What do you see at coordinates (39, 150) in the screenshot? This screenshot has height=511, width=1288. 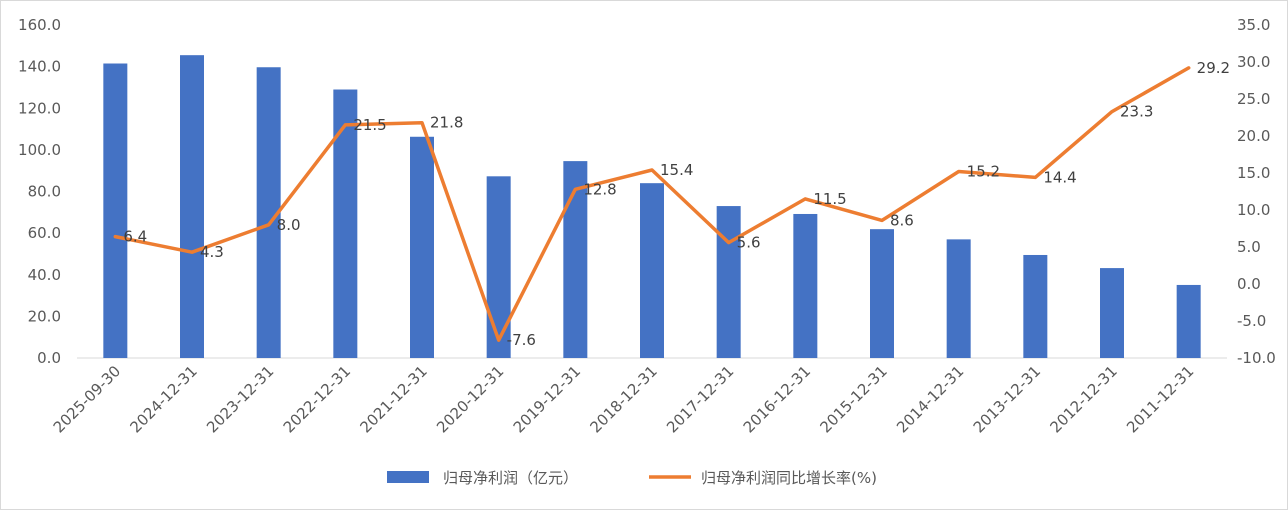 I see `y-left-tick-label: 100.0` at bounding box center [39, 150].